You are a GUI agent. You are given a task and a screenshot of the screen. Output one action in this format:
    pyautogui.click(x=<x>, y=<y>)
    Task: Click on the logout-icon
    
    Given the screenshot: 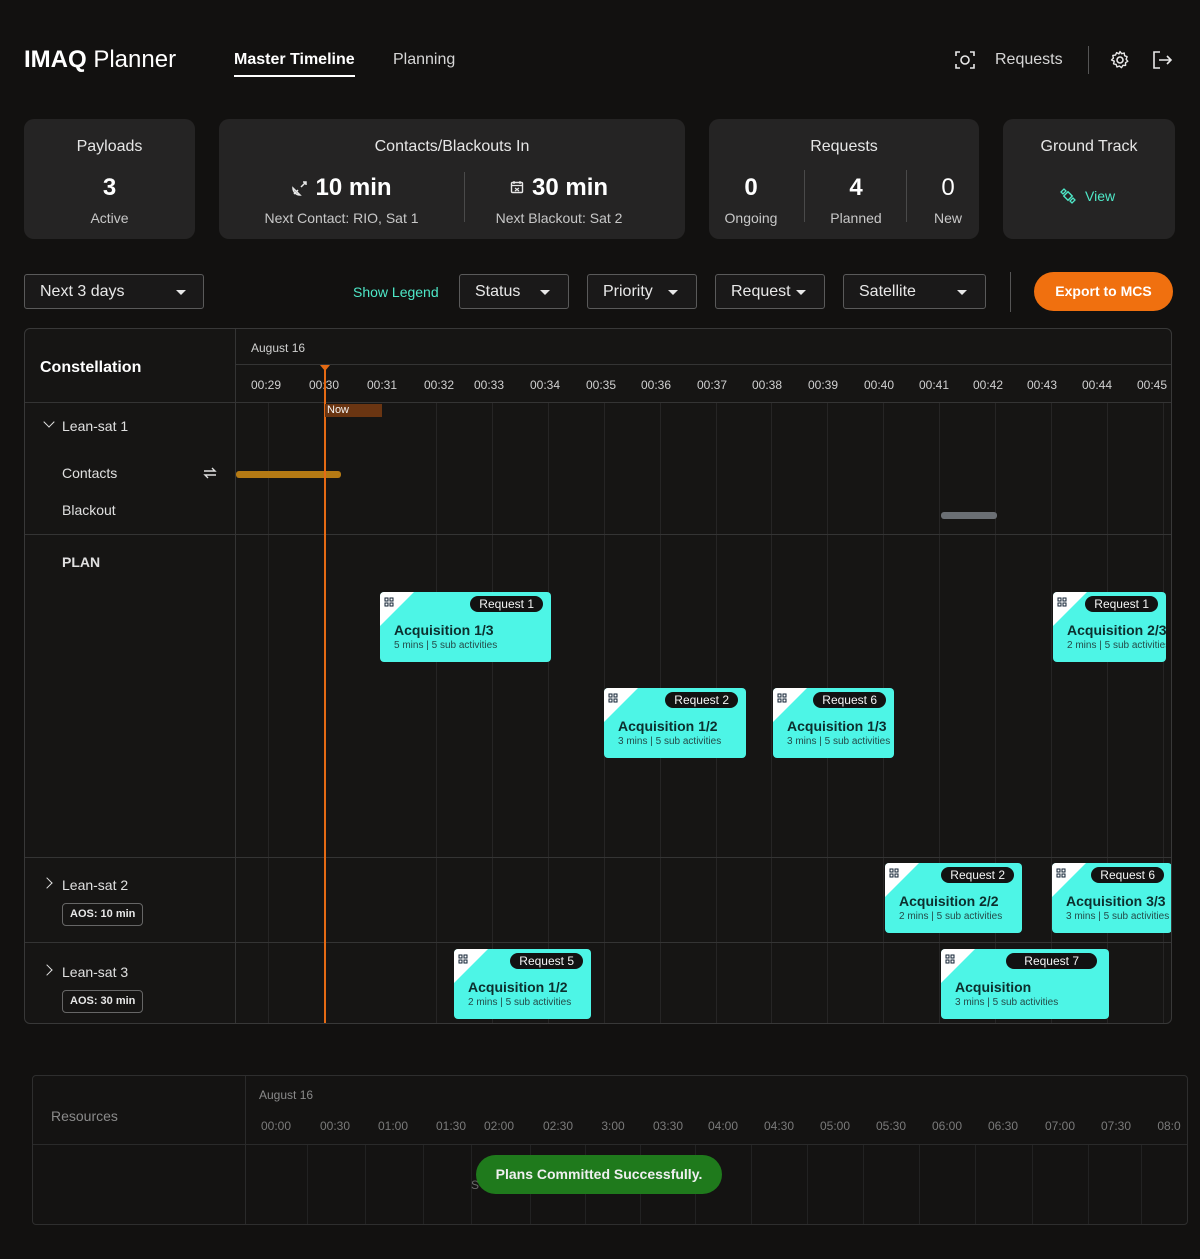 What is the action you would take?
    pyautogui.click(x=1162, y=60)
    